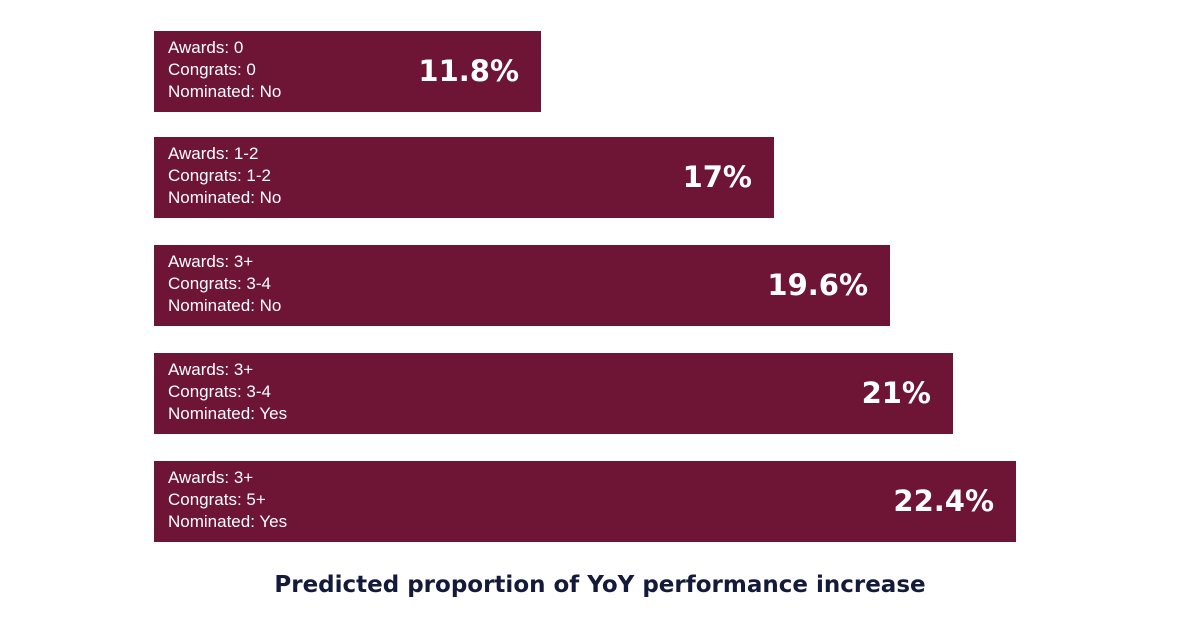 Image resolution: width=1200 pixels, height=630 pixels. Describe the element at coordinates (347, 71) in the screenshot. I see `bar: Awards: 0 Congrats: 0 Nominated: No 11.8%` at that location.